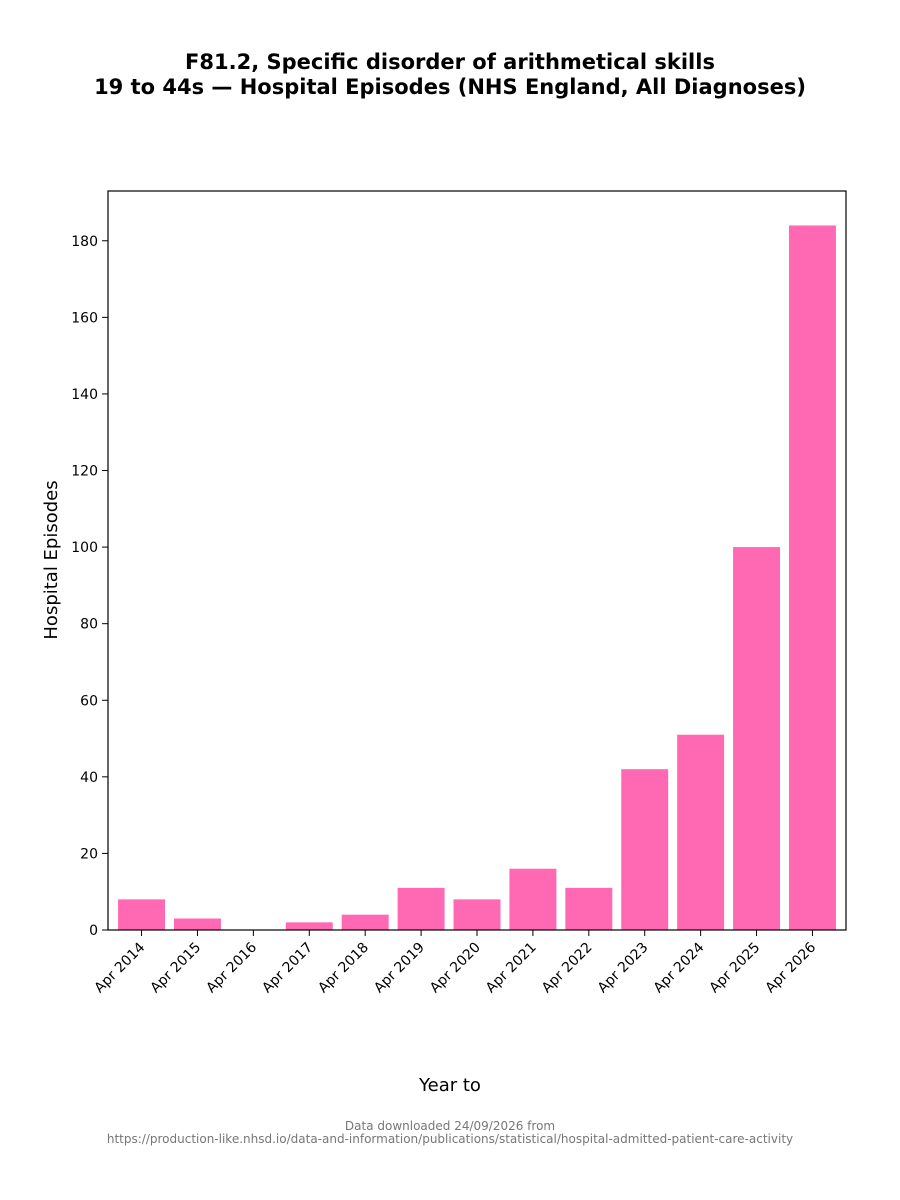 The height and width of the screenshot is (1200, 900). Describe the element at coordinates (623, 968) in the screenshot. I see `x-tick-label-9: Apr 2023` at that location.